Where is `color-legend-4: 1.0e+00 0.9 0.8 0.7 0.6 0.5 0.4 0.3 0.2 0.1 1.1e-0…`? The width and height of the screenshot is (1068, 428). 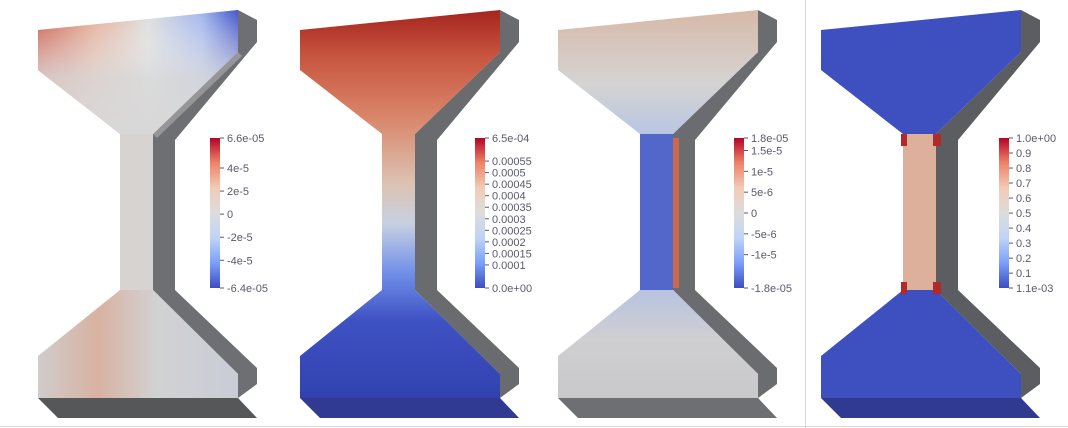 color-legend-4: 1.0e+00 0.9 0.8 0.7 0.6 0.5 0.4 0.3 0.2 0.1 1.1e-0… is located at coordinates (1027, 214).